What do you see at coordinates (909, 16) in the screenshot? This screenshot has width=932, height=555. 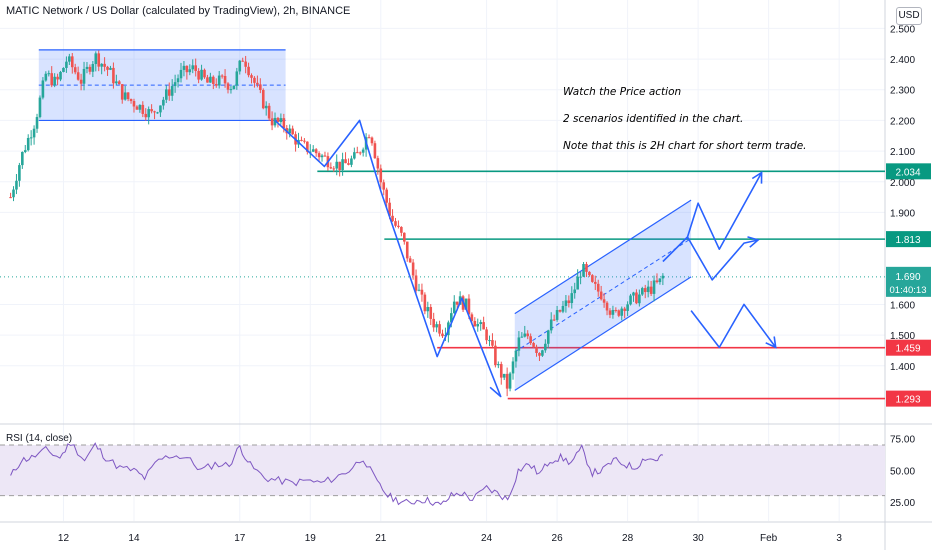 I see `currency-button: USD` at bounding box center [909, 16].